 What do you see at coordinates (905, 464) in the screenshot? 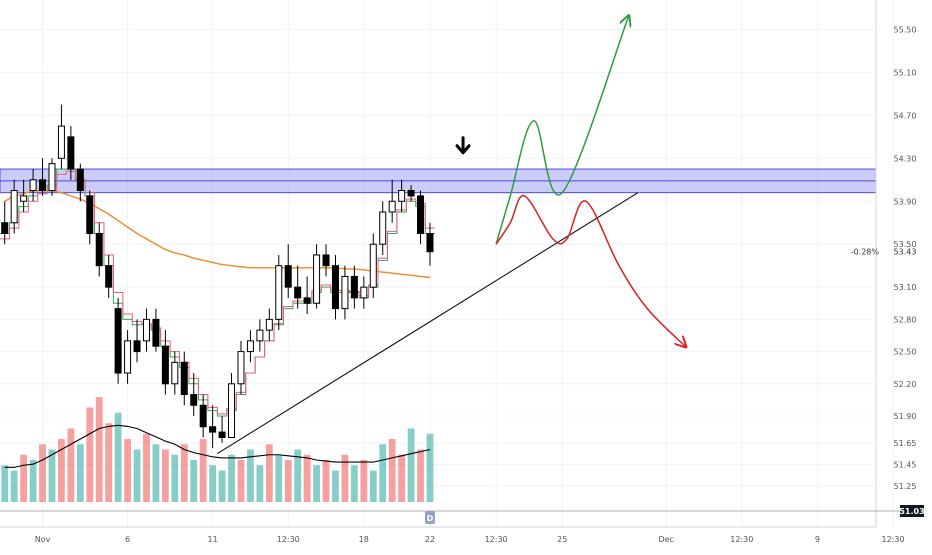
I see `price-tick-label: 51.45` at bounding box center [905, 464].